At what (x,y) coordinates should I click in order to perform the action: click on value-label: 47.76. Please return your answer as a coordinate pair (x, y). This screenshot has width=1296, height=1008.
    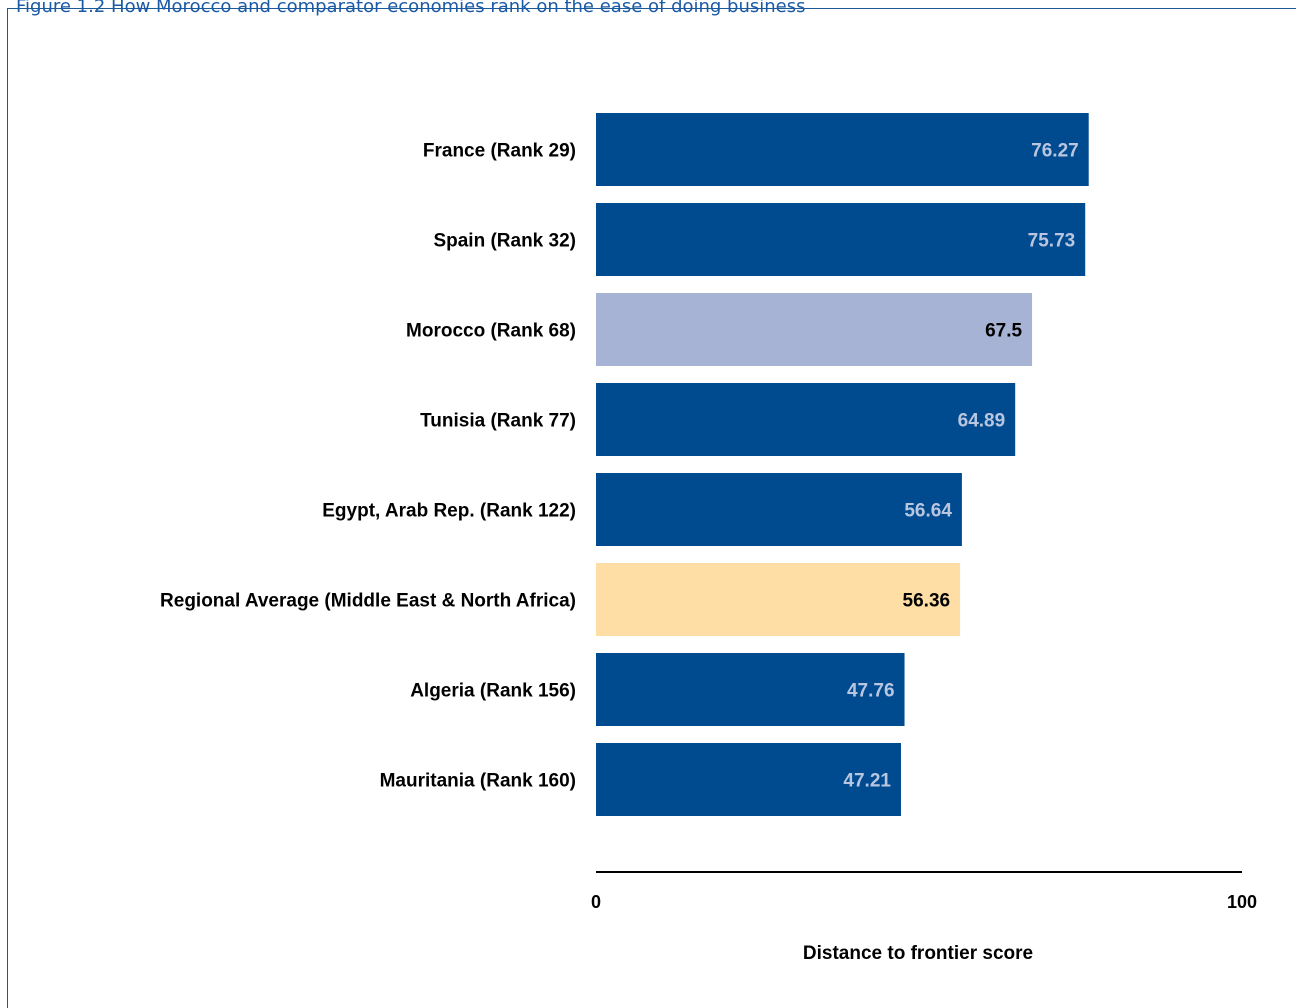
    Looking at the image, I should click on (871, 691).